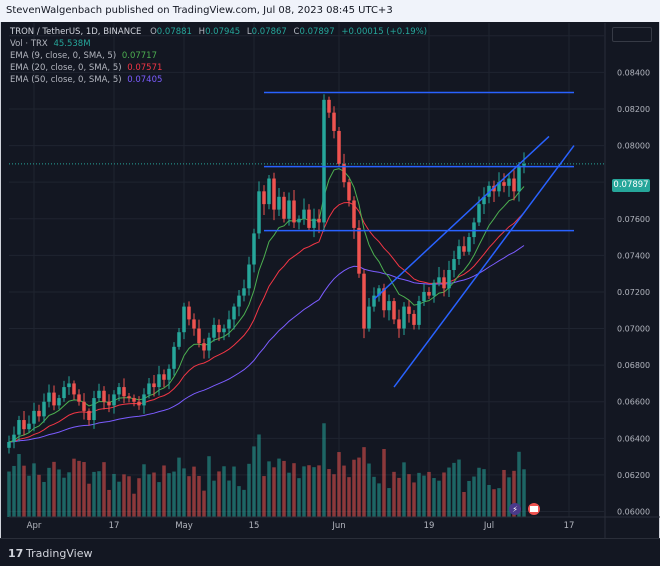  What do you see at coordinates (488, 526) in the screenshot?
I see `x-tick-label: Jul` at bounding box center [488, 526].